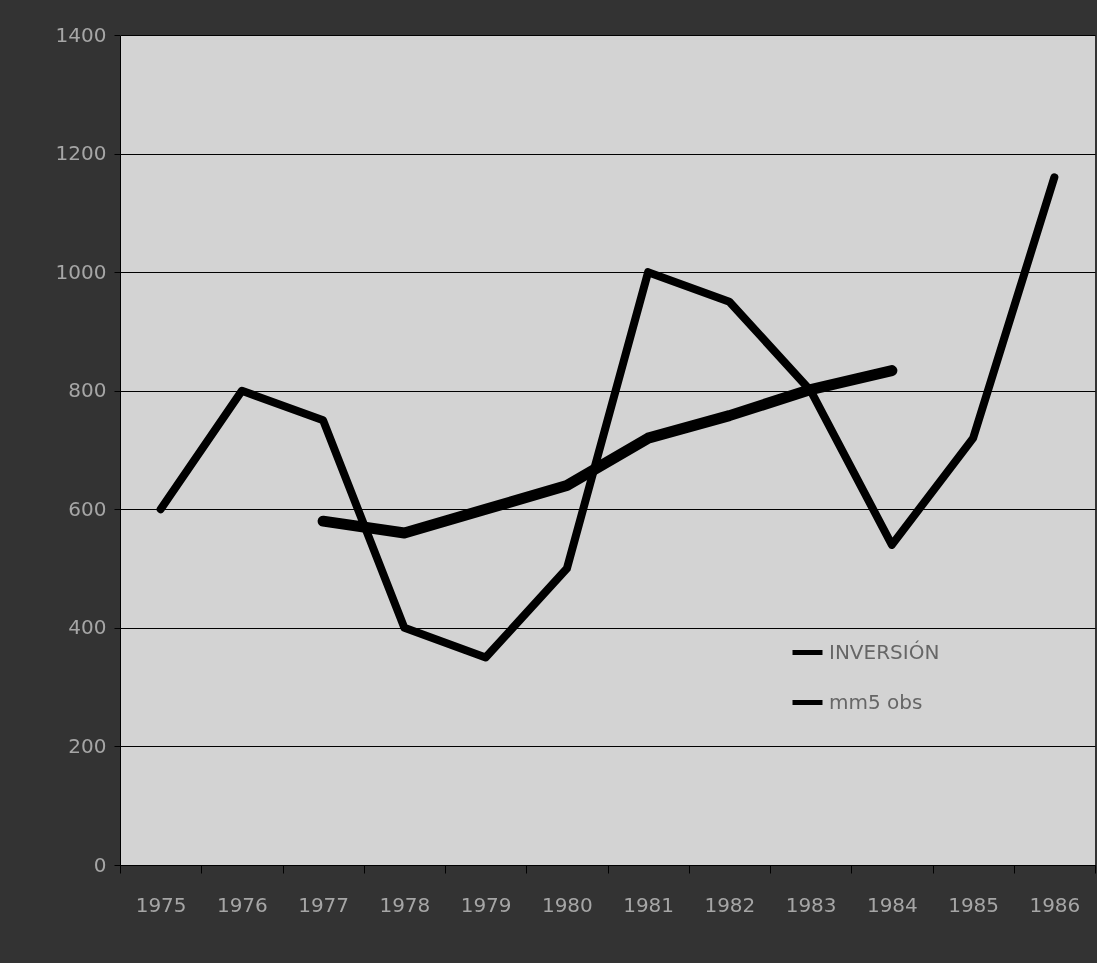 The height and width of the screenshot is (963, 1097). Describe the element at coordinates (81, 153) in the screenshot. I see `y-tick-label: 1200` at that location.